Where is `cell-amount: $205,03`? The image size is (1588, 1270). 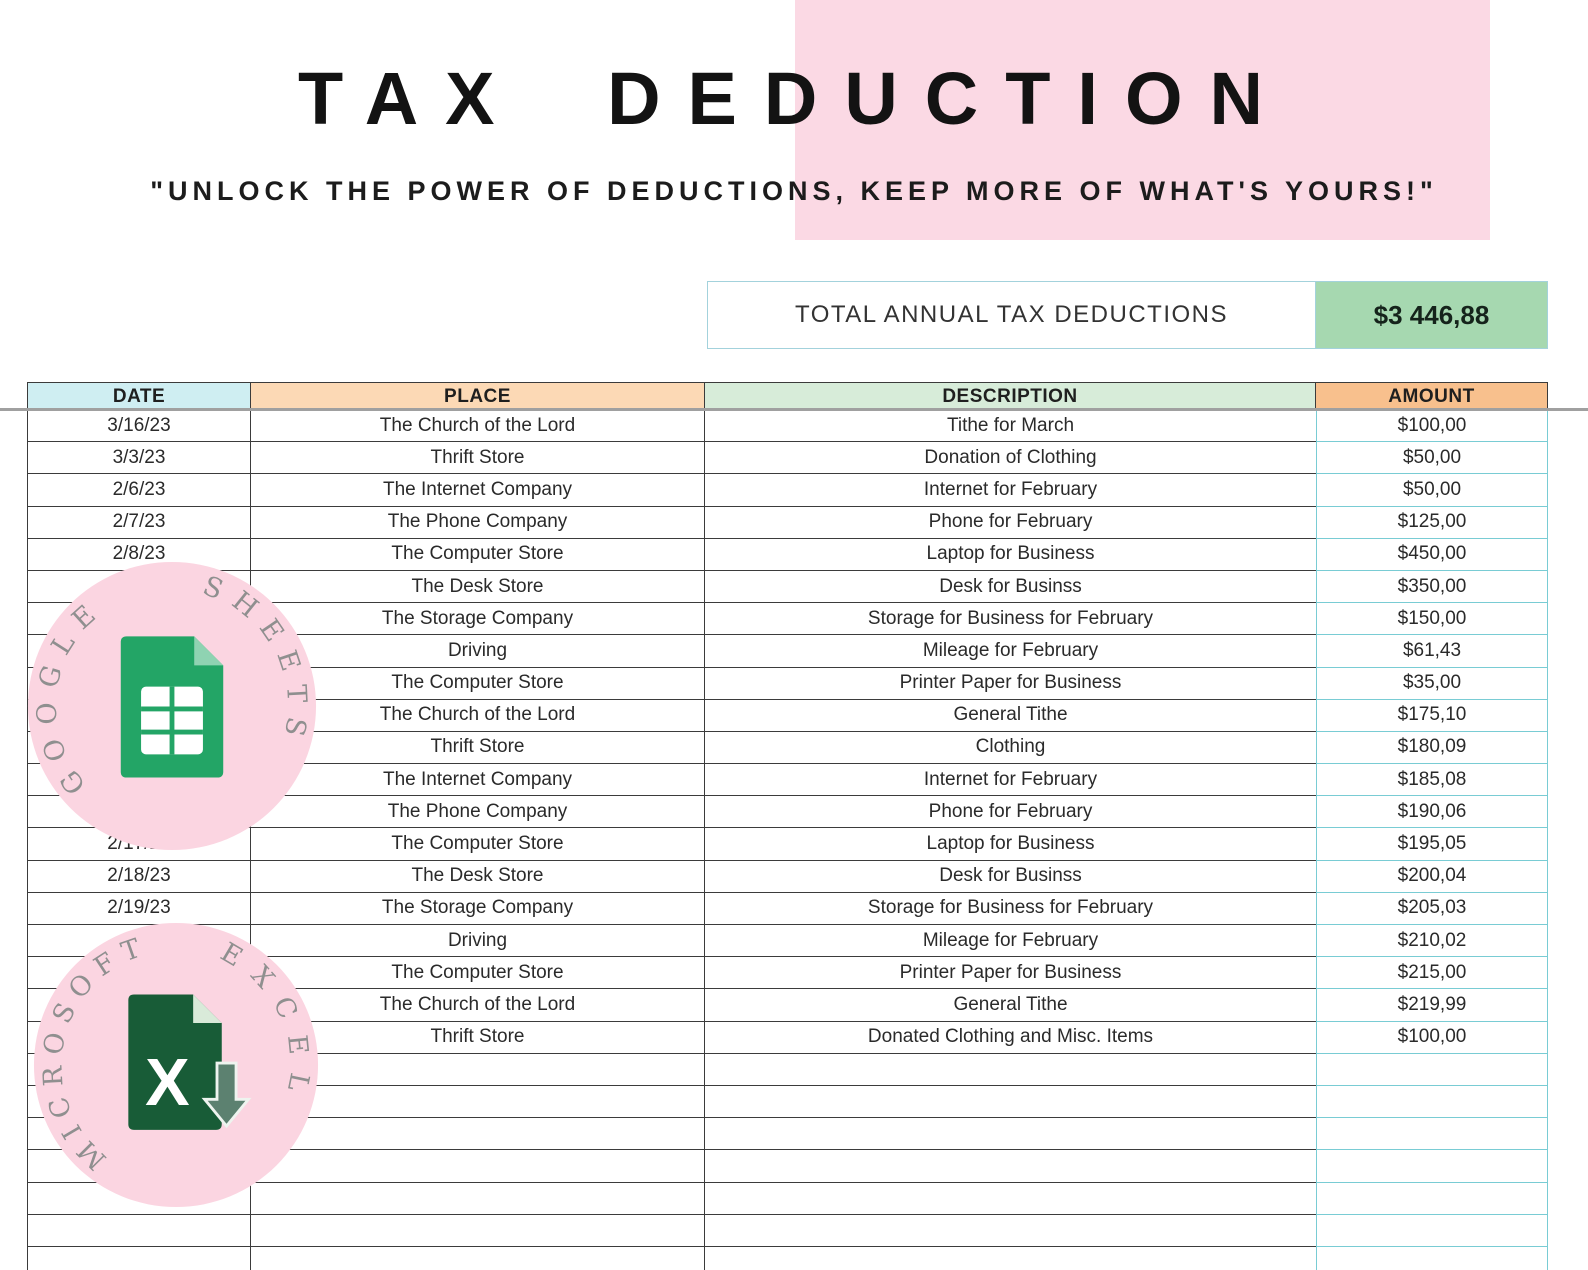
cell-amount: $205,03 is located at coordinates (1432, 908).